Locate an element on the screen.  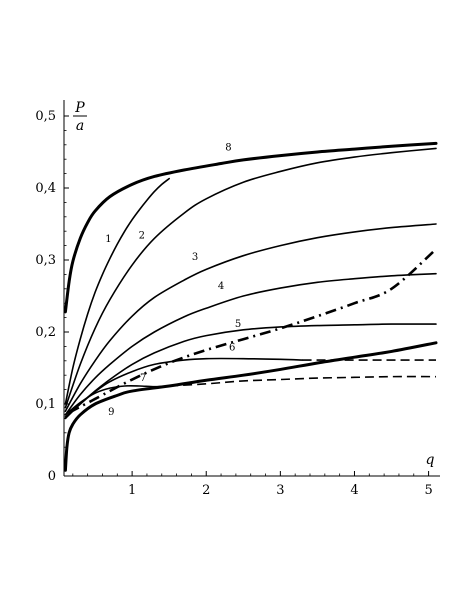
y-tick-label: 0,3 is located at coordinates (45, 260).